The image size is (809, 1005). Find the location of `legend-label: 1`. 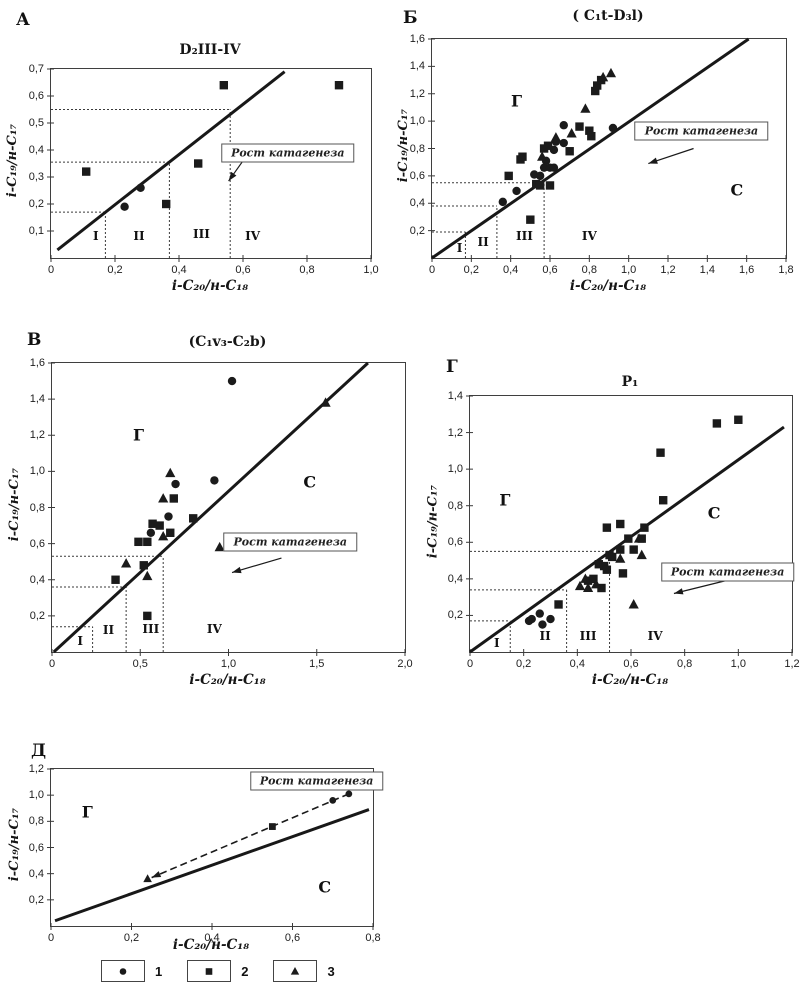

legend-label: 1 is located at coordinates (159, 971).